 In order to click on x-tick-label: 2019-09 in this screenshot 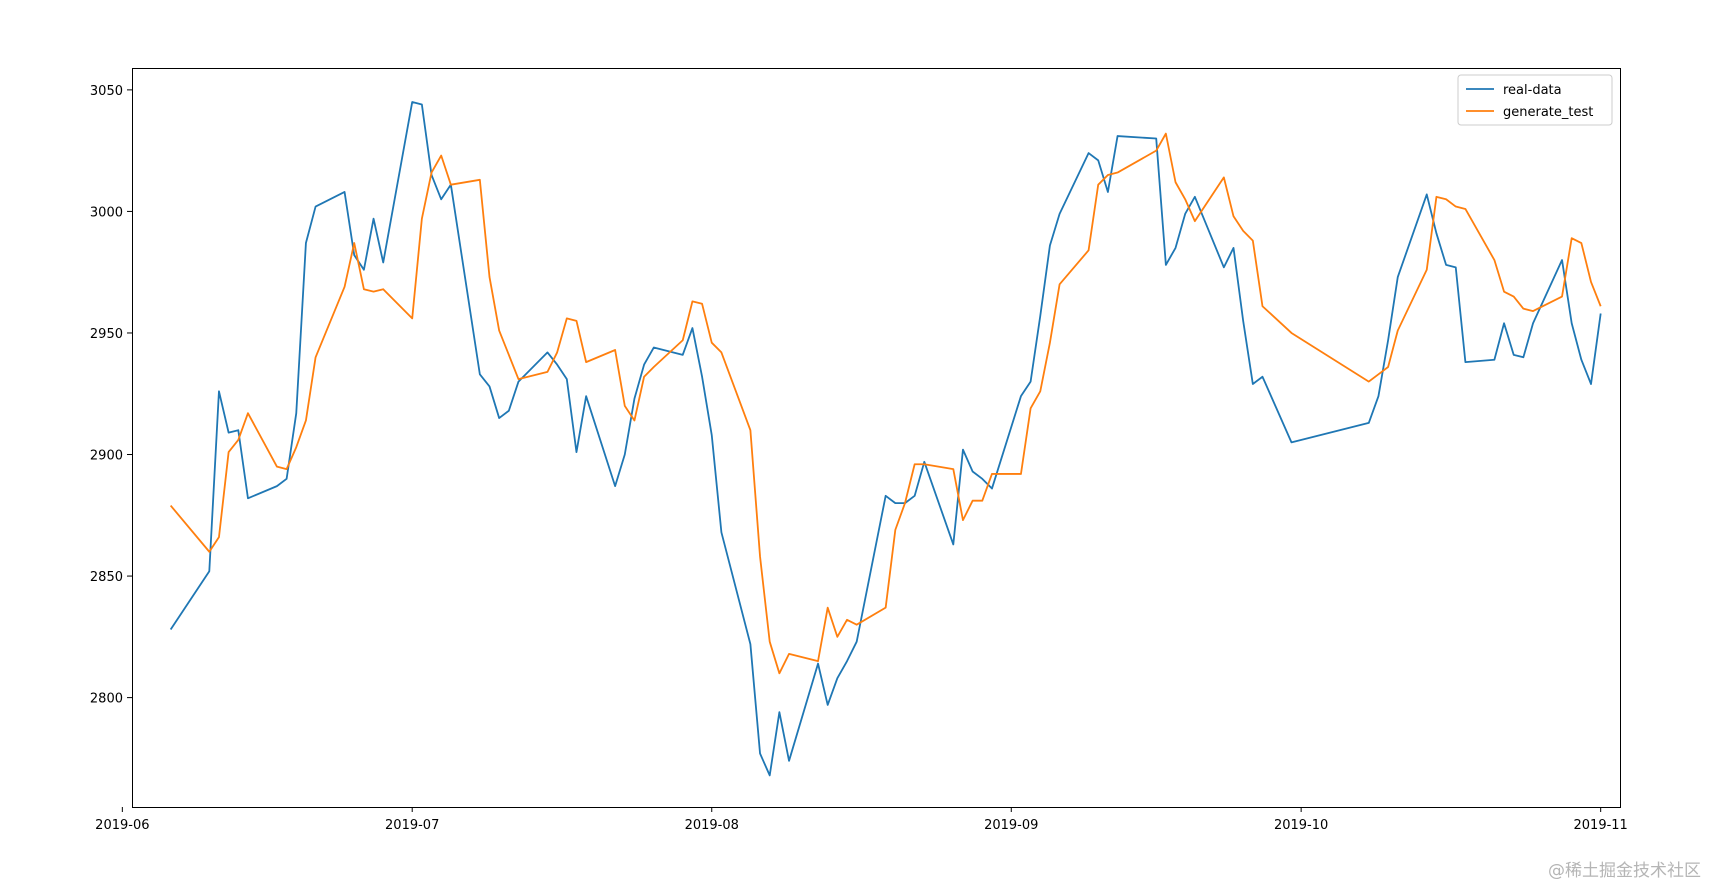, I will do `click(1011, 825)`.